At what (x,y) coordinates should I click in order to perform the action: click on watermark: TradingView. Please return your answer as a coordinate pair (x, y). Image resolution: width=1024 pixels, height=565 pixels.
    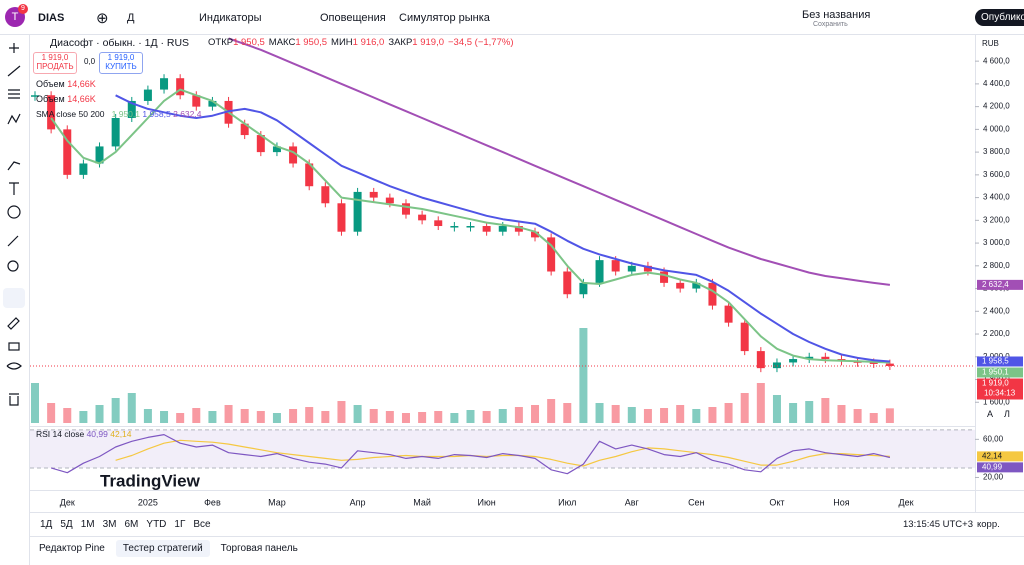
    Looking at the image, I should click on (150, 480).